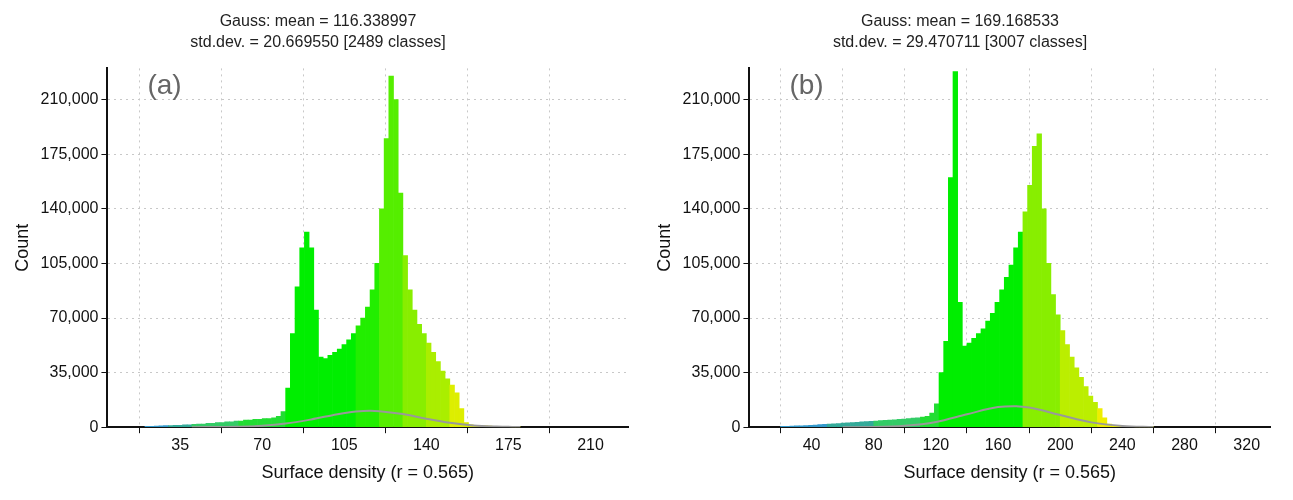 Image resolution: width=1293 pixels, height=500 pixels. What do you see at coordinates (180, 445) in the screenshot?
I see `x-tick-label: 35` at bounding box center [180, 445].